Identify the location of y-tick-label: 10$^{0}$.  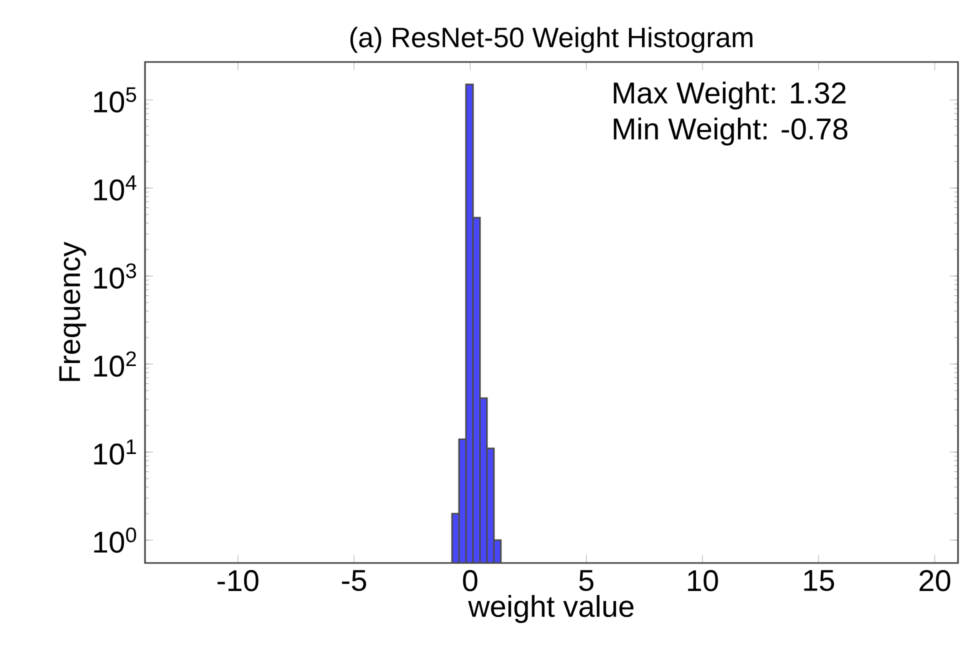
(115, 540).